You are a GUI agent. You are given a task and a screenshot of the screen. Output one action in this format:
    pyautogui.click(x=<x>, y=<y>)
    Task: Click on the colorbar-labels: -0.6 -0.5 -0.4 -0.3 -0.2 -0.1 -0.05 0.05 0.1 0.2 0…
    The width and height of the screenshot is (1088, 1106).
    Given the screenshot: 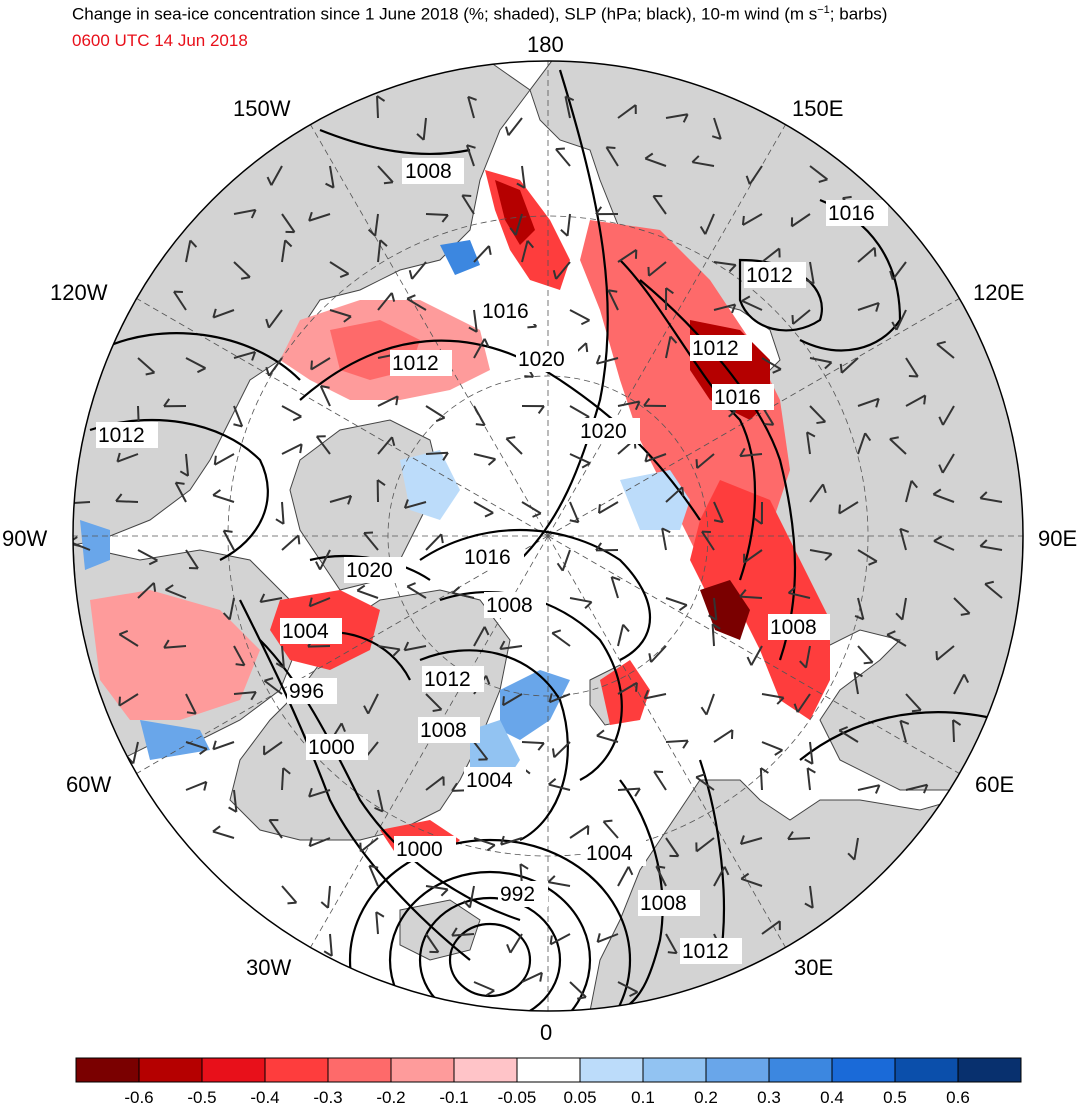 What is the action you would take?
    pyautogui.click(x=546, y=1097)
    